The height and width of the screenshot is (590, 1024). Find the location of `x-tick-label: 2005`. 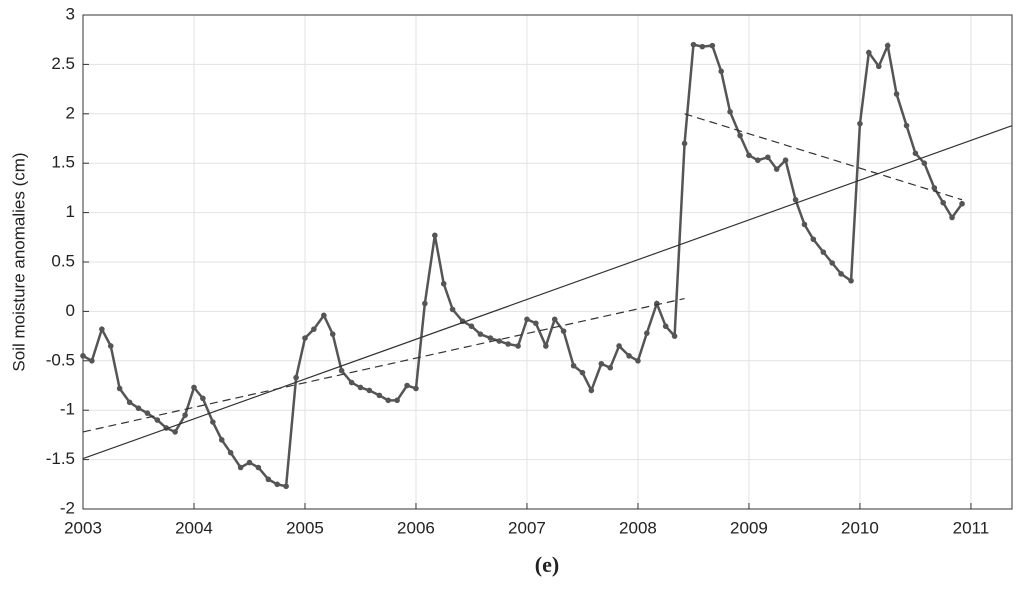

x-tick-label: 2005 is located at coordinates (305, 527).